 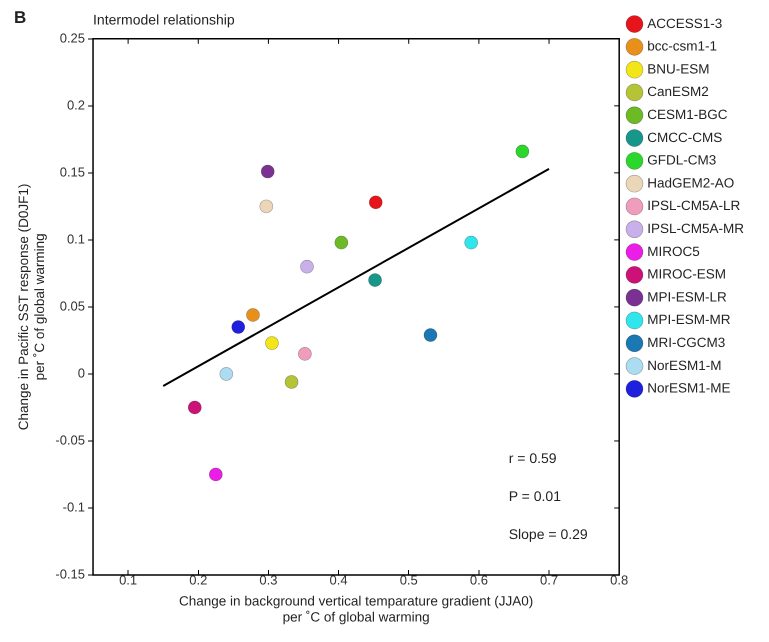 I want to click on legend-label: IPSL-CM5A-LR, so click(x=694, y=206).